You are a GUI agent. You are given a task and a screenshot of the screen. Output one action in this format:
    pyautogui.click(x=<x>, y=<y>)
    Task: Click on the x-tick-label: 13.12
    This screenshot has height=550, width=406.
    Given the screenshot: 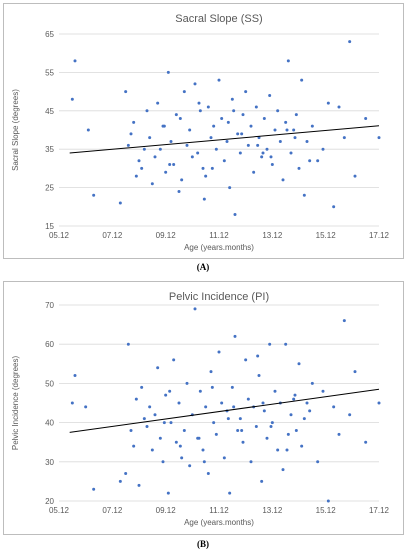 What is the action you would take?
    pyautogui.click(x=272, y=510)
    